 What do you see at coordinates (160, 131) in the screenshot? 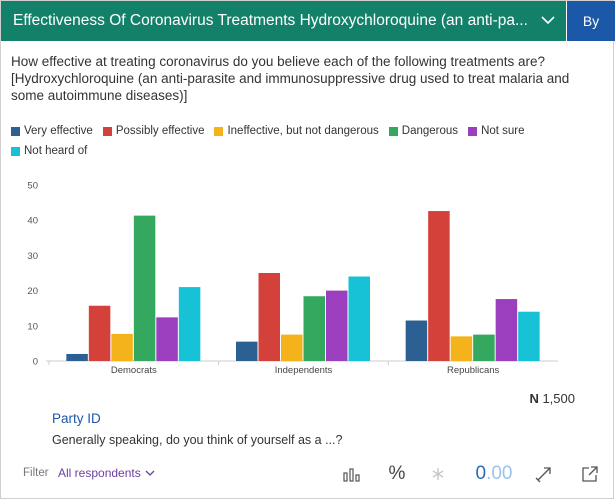
I see `legend-label: Possibly effective` at bounding box center [160, 131].